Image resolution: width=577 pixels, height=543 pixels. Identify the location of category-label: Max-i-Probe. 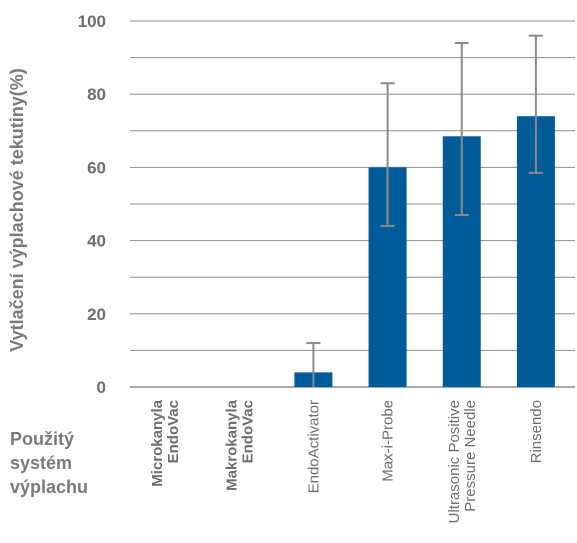
(388, 441).